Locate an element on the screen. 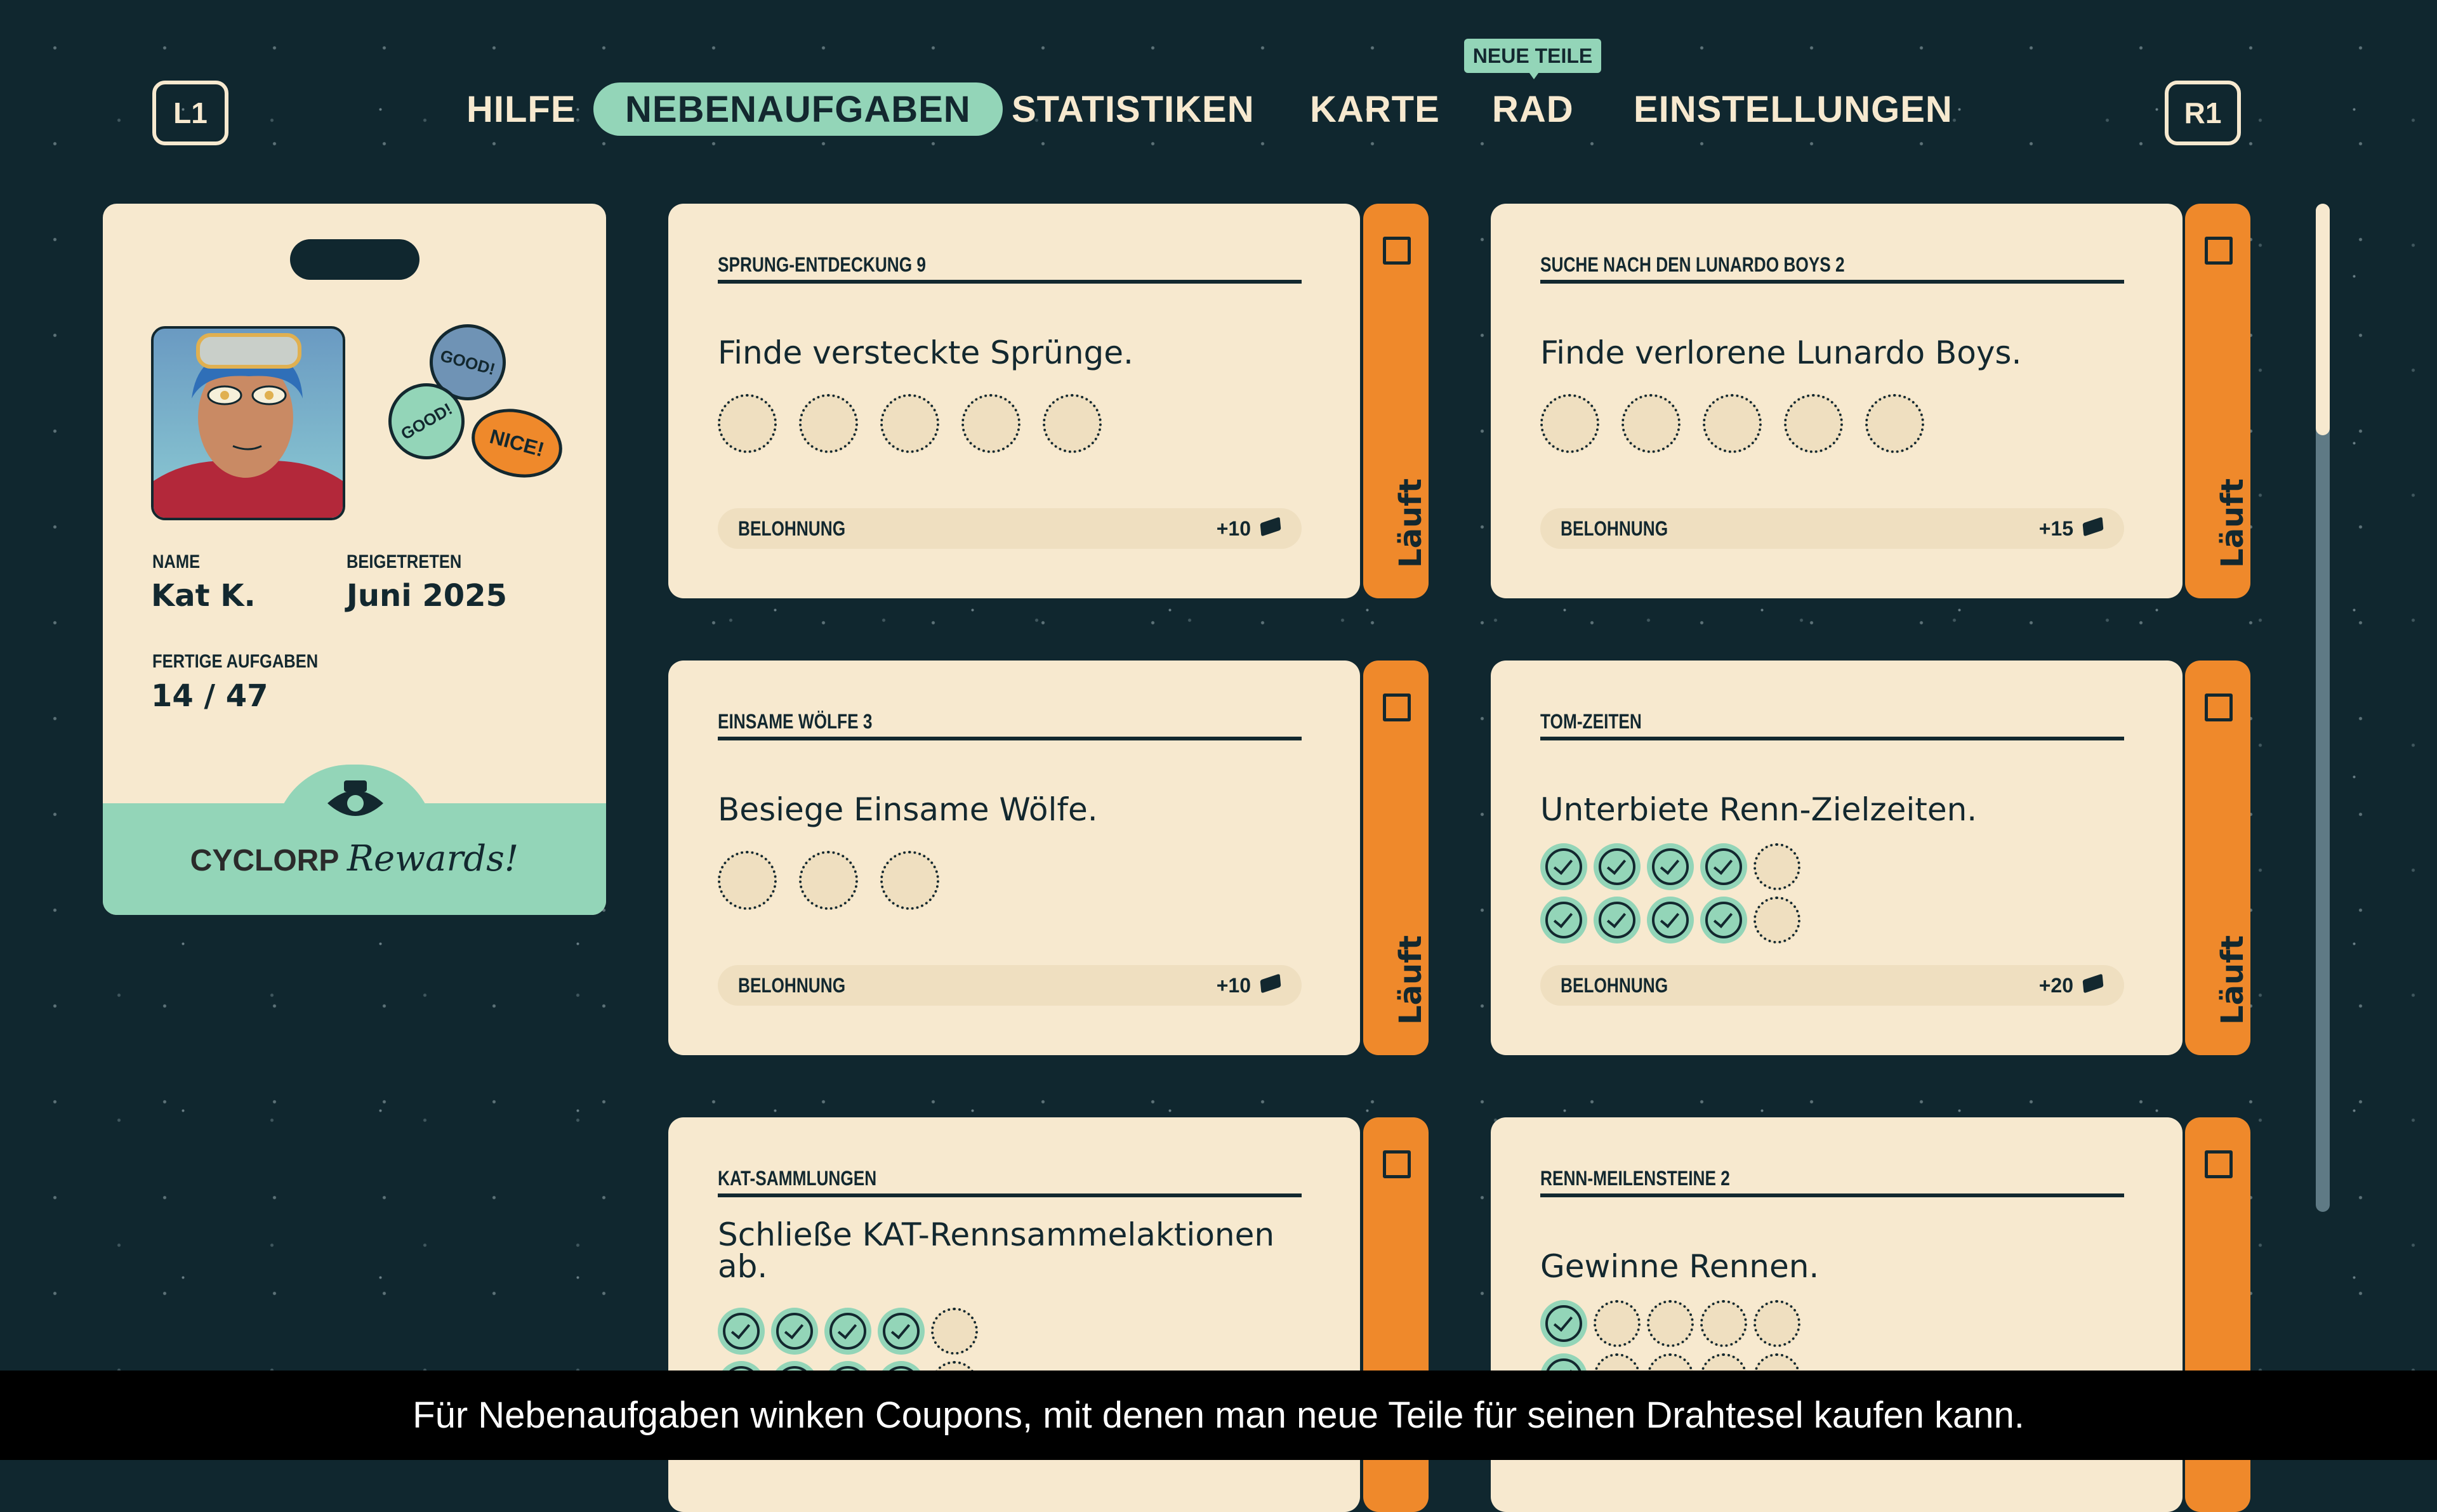  brand-name: CYCLORP is located at coordinates (264, 861).